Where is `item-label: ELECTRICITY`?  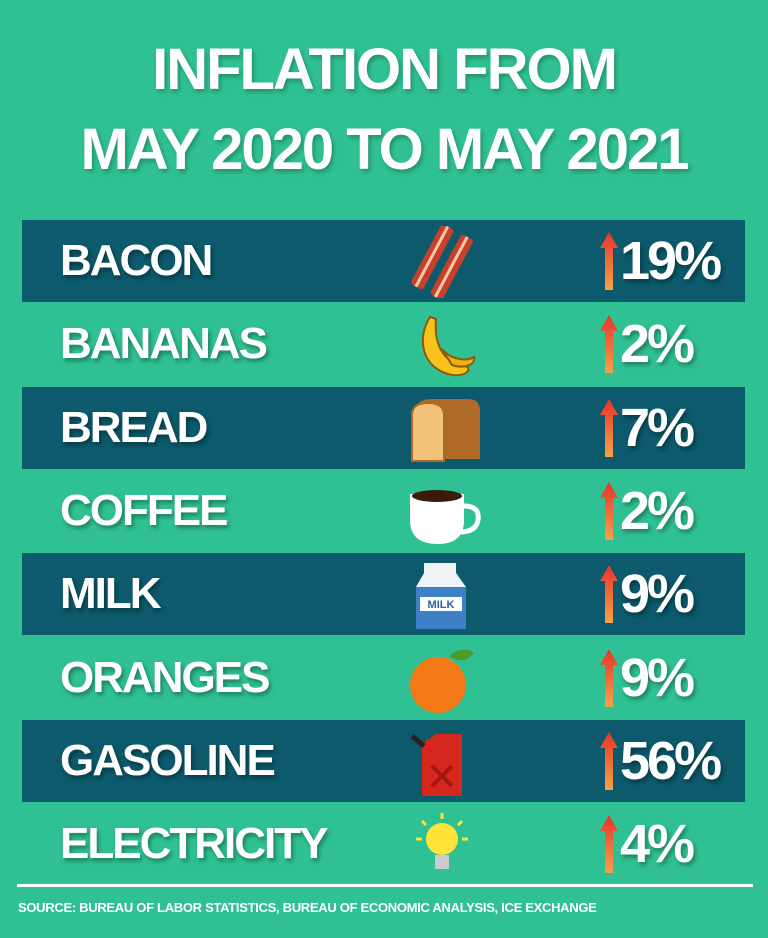
item-label: ELECTRICITY is located at coordinates (194, 844).